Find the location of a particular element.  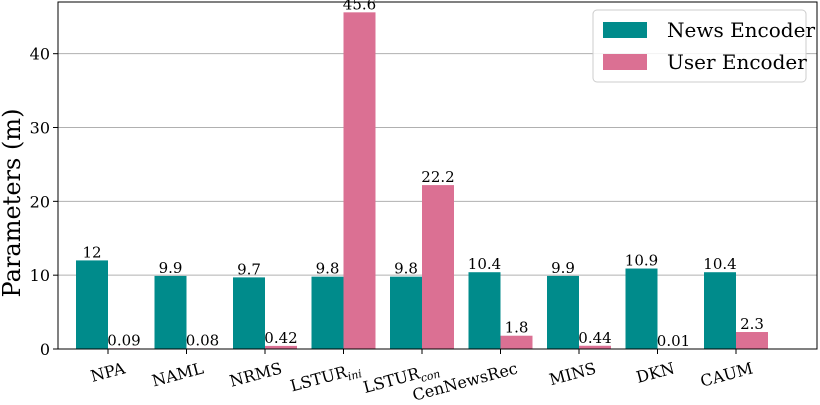

x-tick-label: NAML is located at coordinates (178, 374).